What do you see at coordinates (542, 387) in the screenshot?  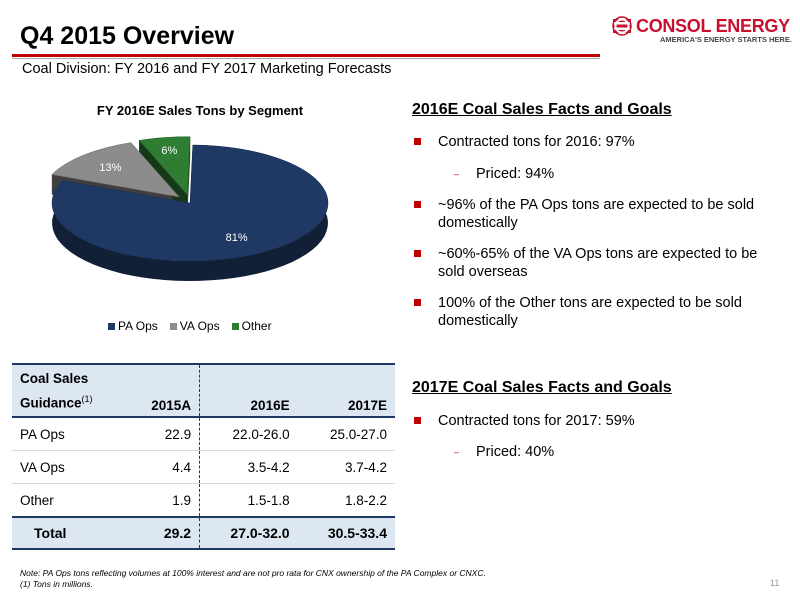 I see `facts-2017-title: 2017E Coal Sales Facts and Goals` at bounding box center [542, 387].